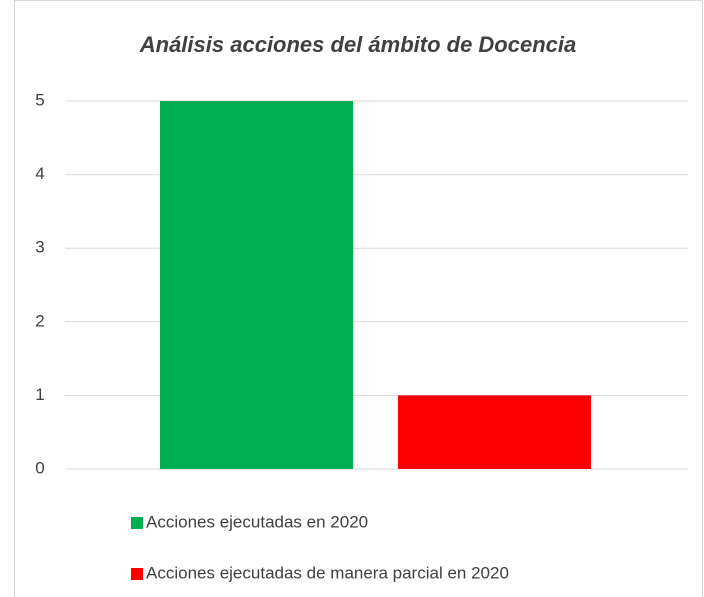 The height and width of the screenshot is (597, 704). I want to click on y-tick-label: 3, so click(39, 247).